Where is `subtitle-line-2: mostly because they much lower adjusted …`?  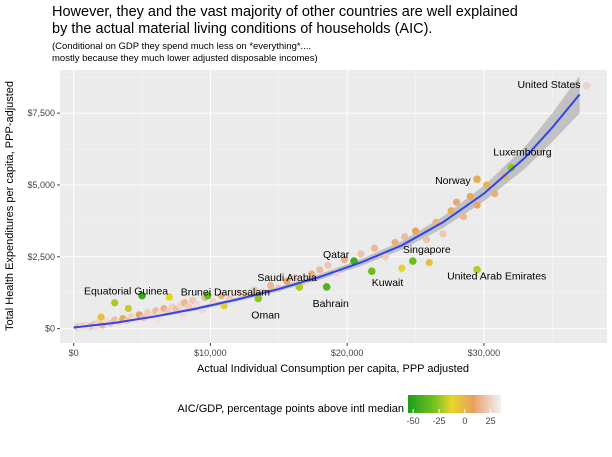
subtitle-line-2: mostly because they much lower adjusted … is located at coordinates (185, 58).